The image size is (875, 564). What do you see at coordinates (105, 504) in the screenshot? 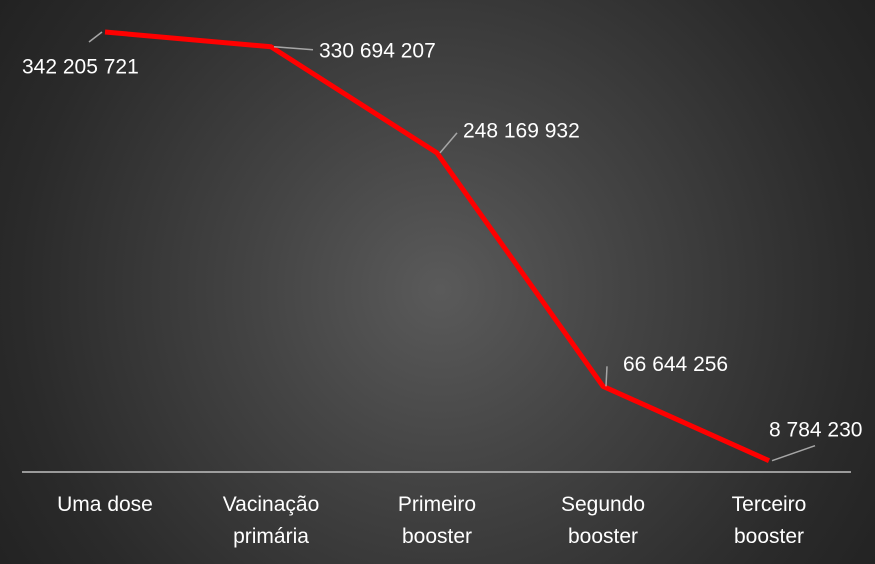
I see `x-tick-label: Uma dose` at bounding box center [105, 504].